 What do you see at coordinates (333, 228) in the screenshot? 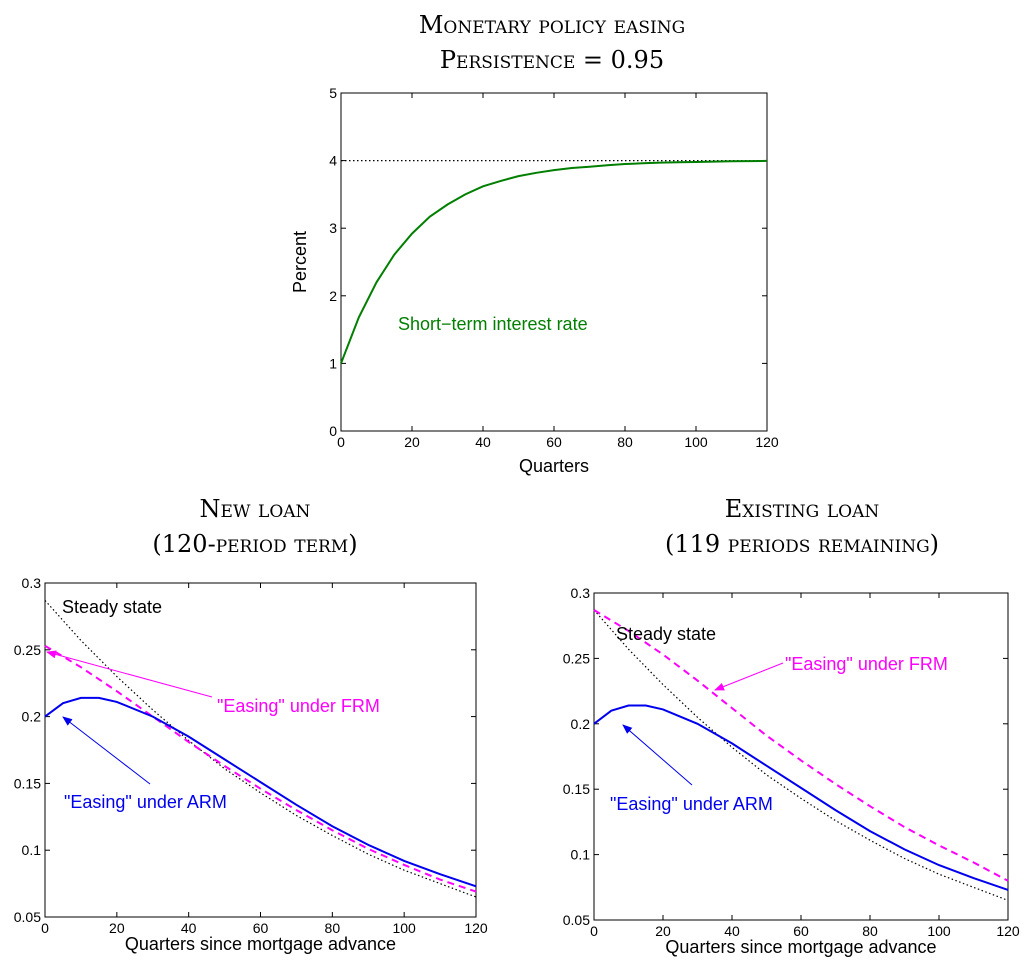
I see `y-tick-label: 3` at bounding box center [333, 228].